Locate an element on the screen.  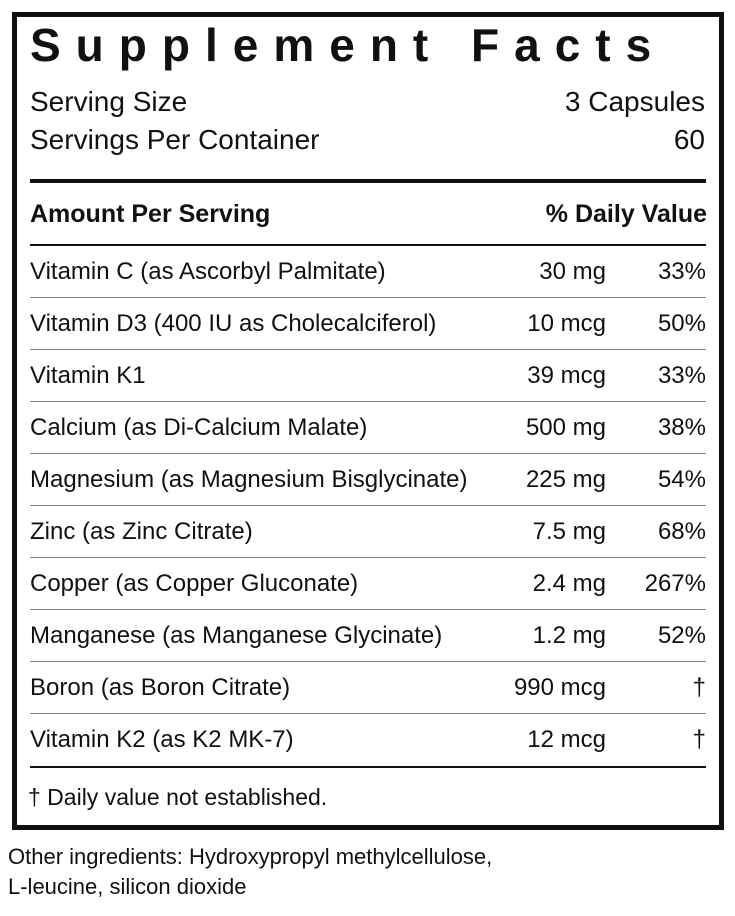
amount-header: Amount Per Serving is located at coordinates (150, 214).